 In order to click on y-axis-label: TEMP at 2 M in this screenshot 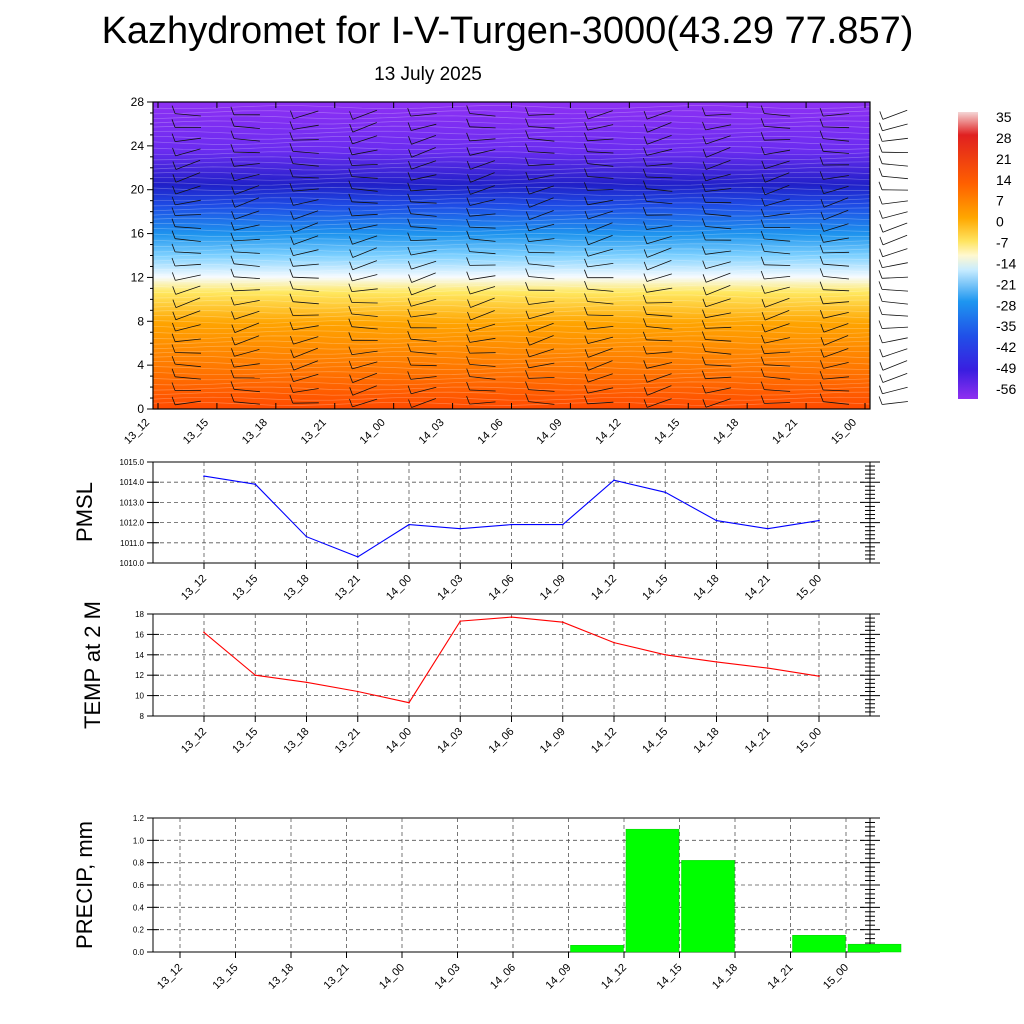, I will do `click(92, 665)`.